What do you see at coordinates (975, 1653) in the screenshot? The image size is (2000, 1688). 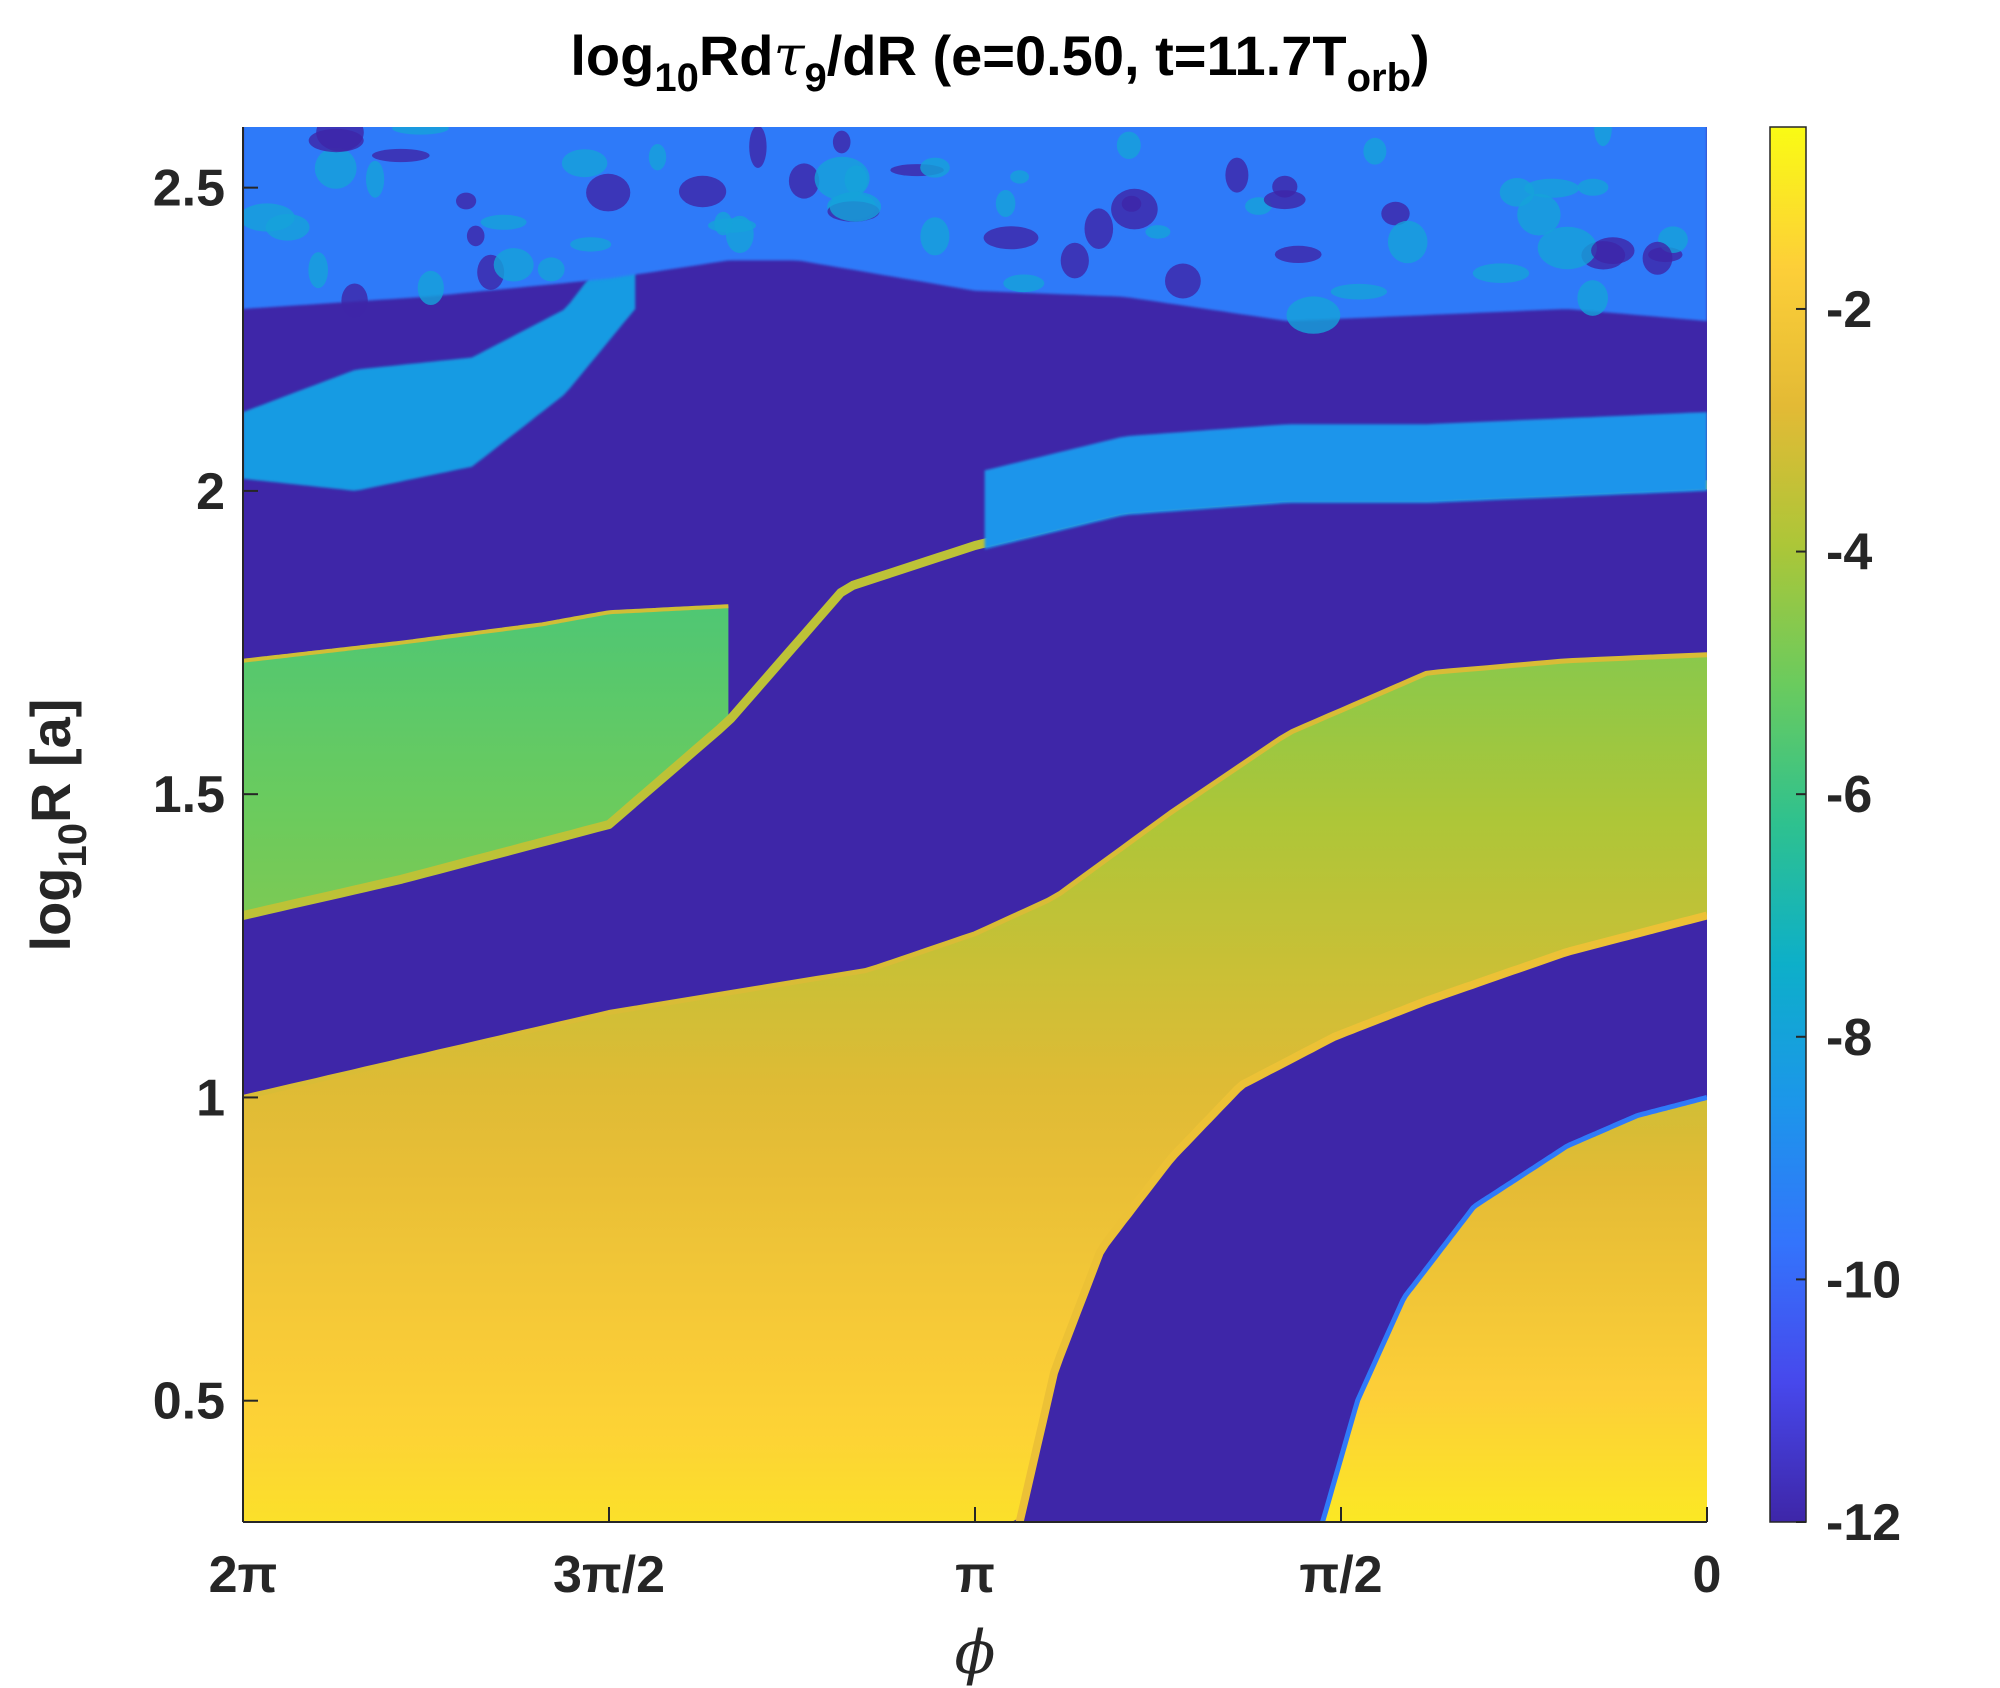 I see `x-axis-label: ϕ` at bounding box center [975, 1653].